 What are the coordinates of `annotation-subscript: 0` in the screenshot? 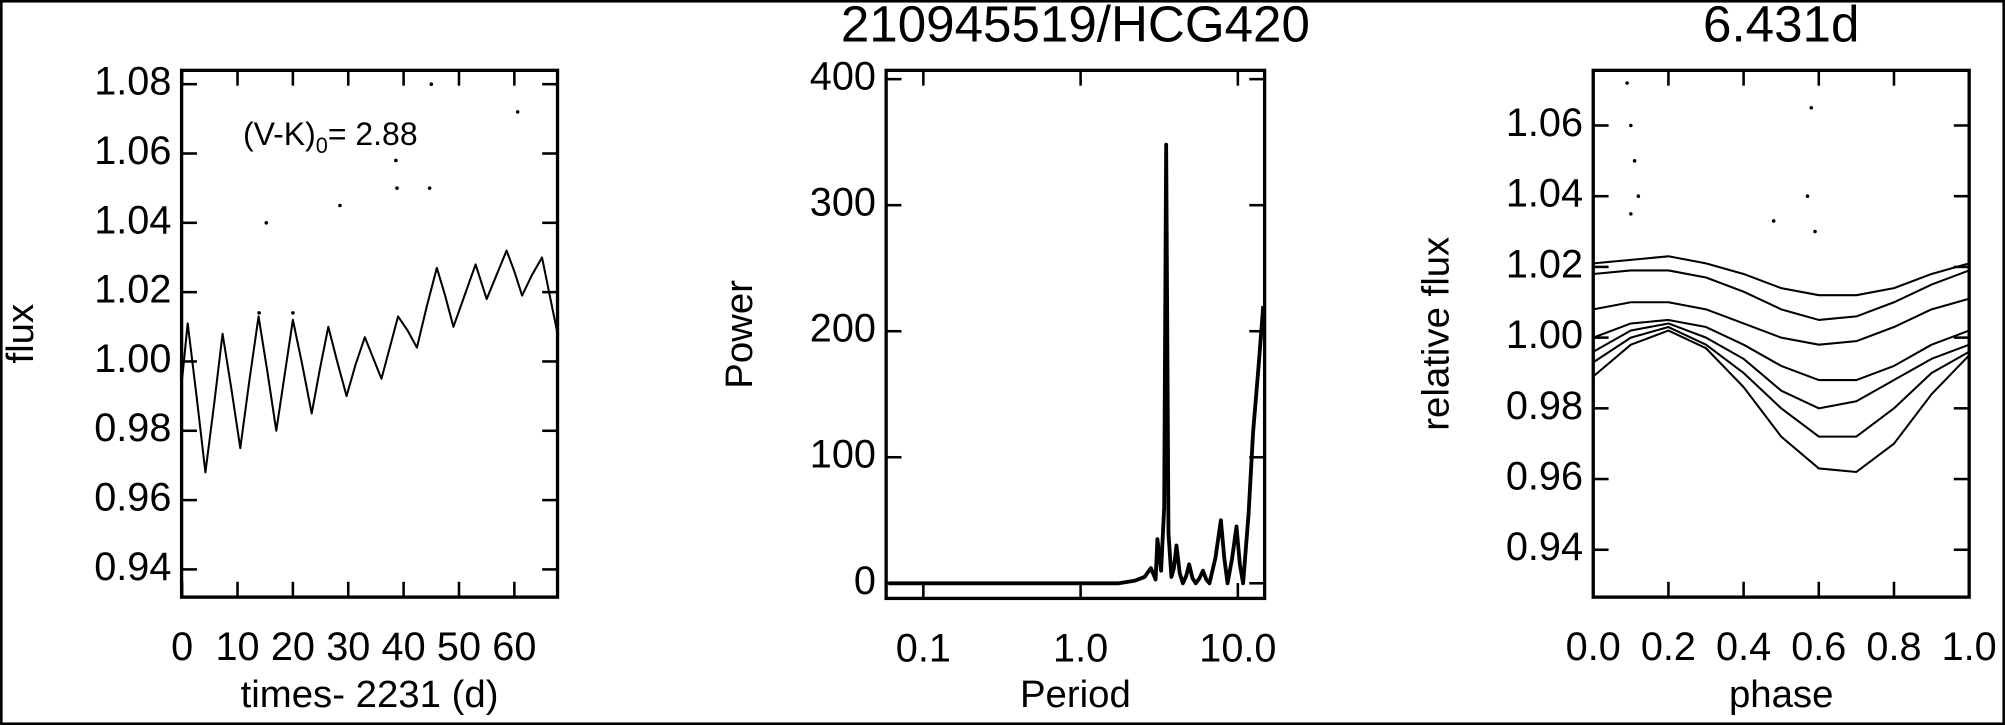 It's located at (322, 145).